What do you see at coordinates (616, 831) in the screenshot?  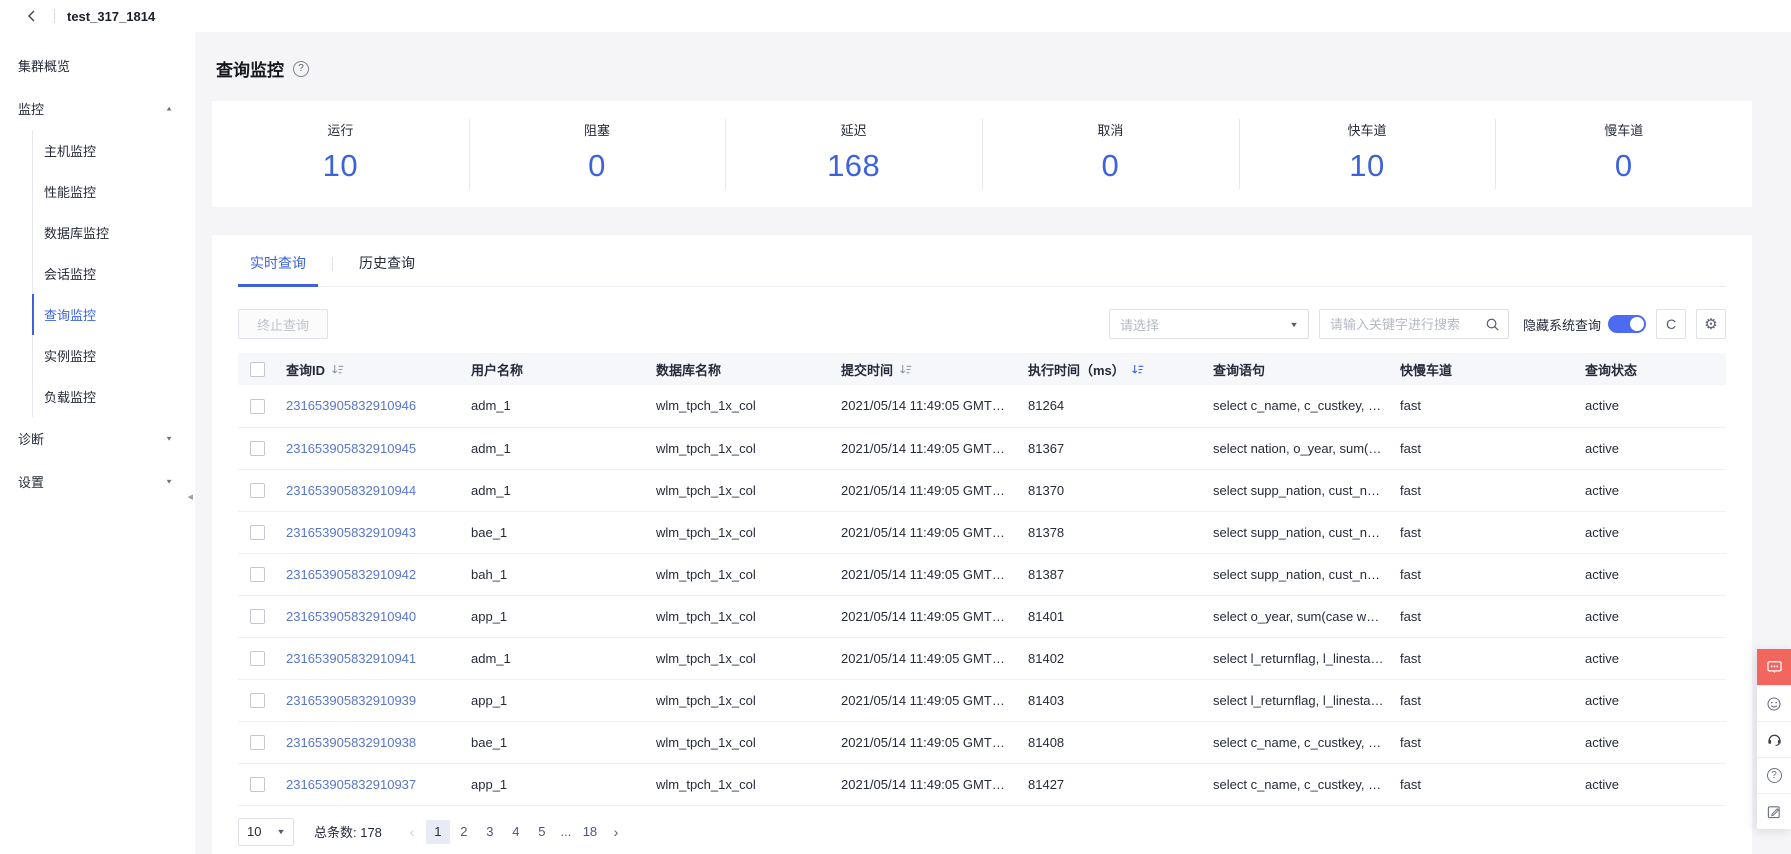 I see `next-page-button: ›` at bounding box center [616, 831].